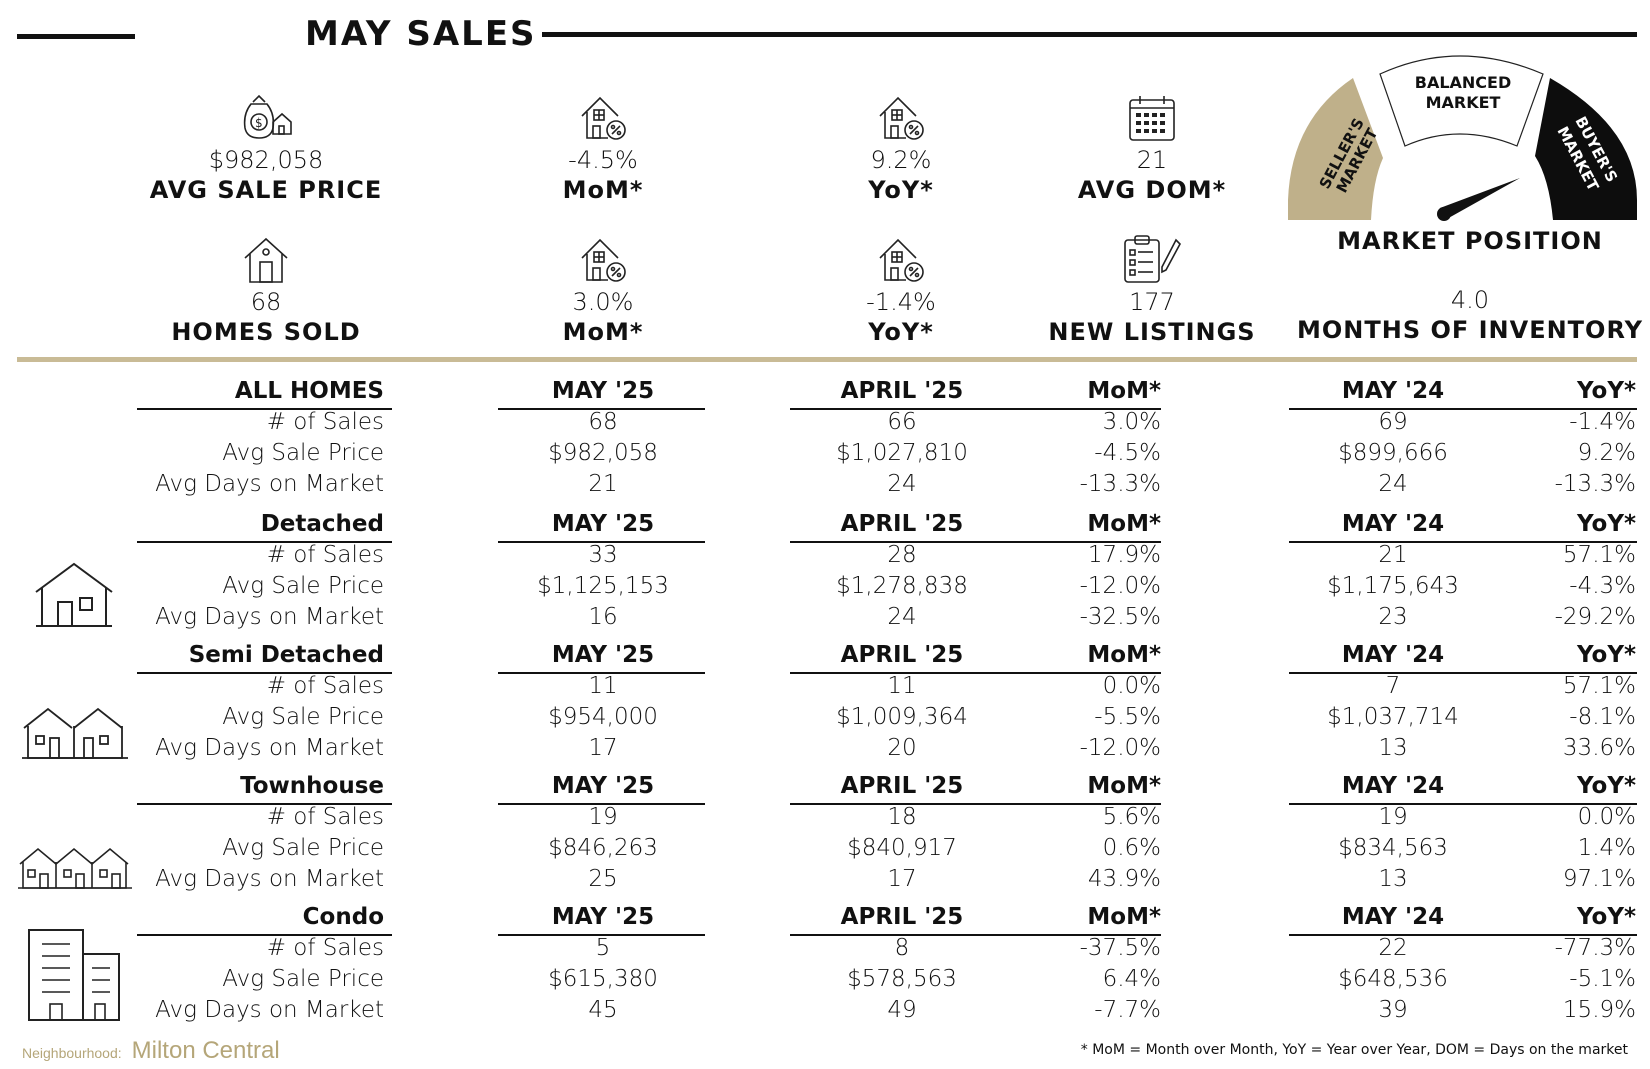 The image size is (1650, 1069). What do you see at coordinates (76, 36) in the screenshot?
I see `header-rule-left` at bounding box center [76, 36].